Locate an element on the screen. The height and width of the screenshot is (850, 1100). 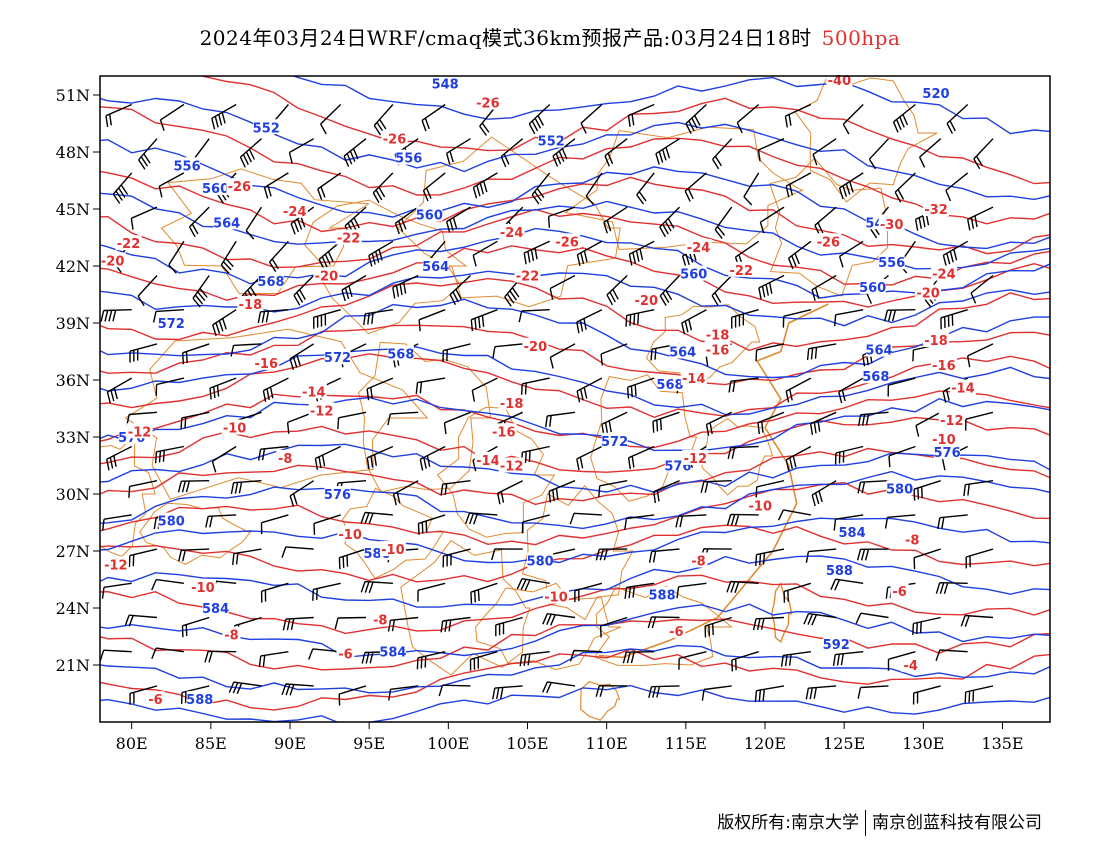
lat-tick-label: 48N is located at coordinates (73, 152).